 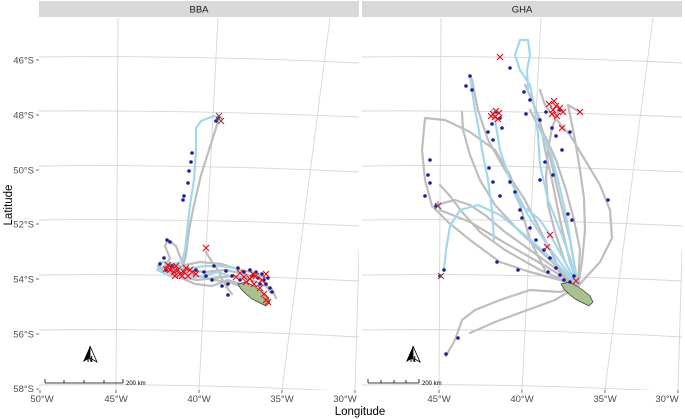 I want to click on y-tick-label: 54°S, so click(x=23, y=280).